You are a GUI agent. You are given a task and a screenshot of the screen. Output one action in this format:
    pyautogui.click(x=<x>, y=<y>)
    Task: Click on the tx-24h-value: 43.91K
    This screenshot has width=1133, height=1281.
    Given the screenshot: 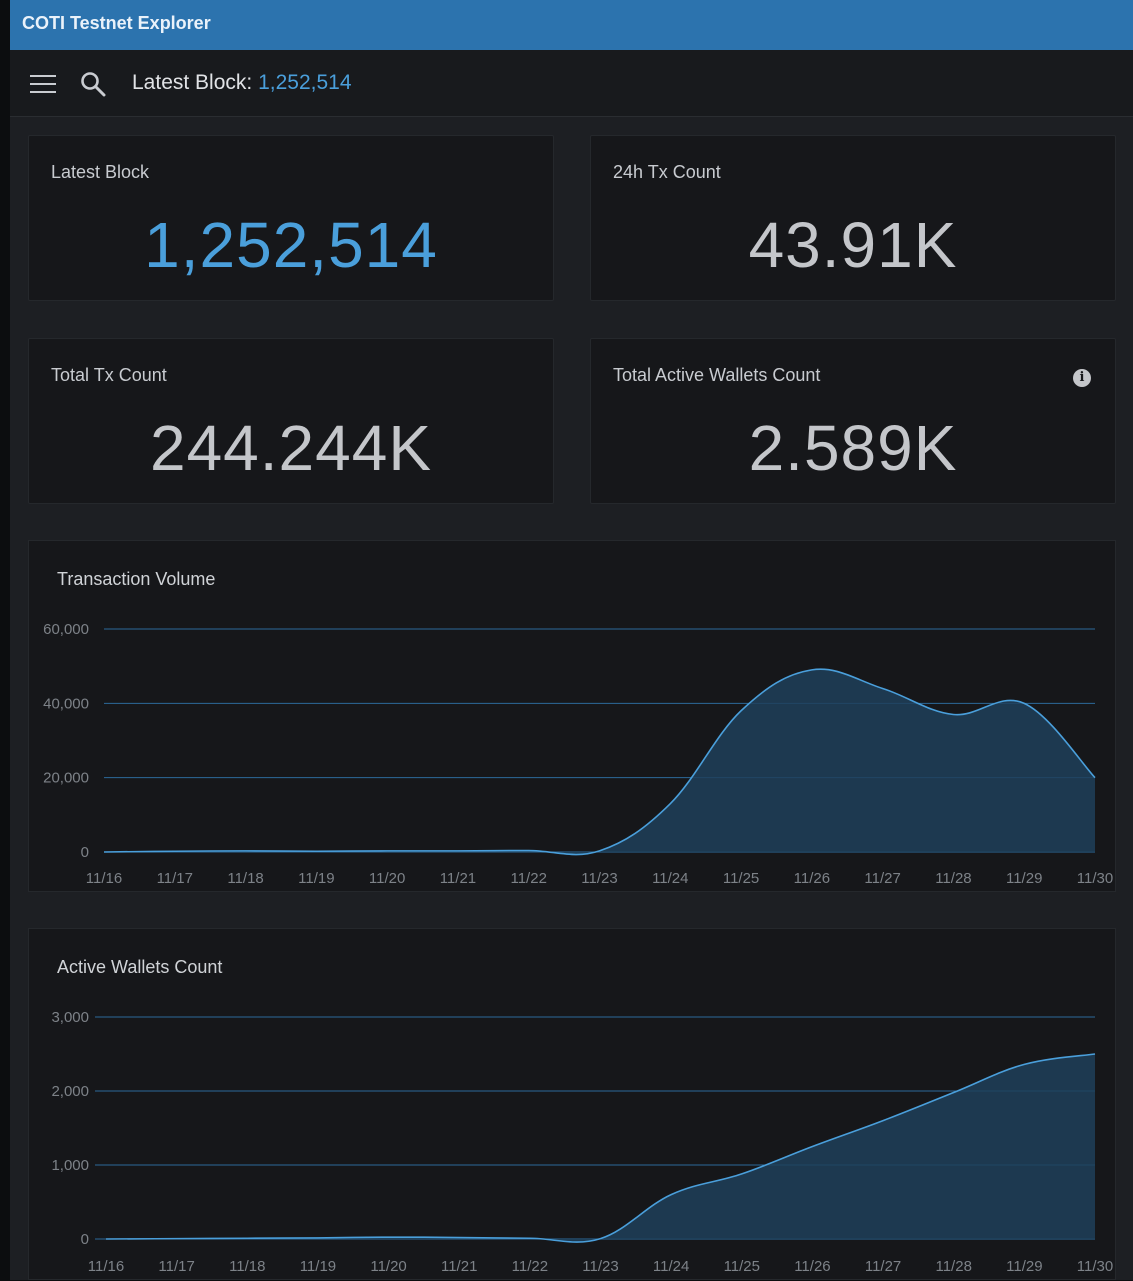 What is the action you would take?
    pyautogui.click(x=853, y=245)
    